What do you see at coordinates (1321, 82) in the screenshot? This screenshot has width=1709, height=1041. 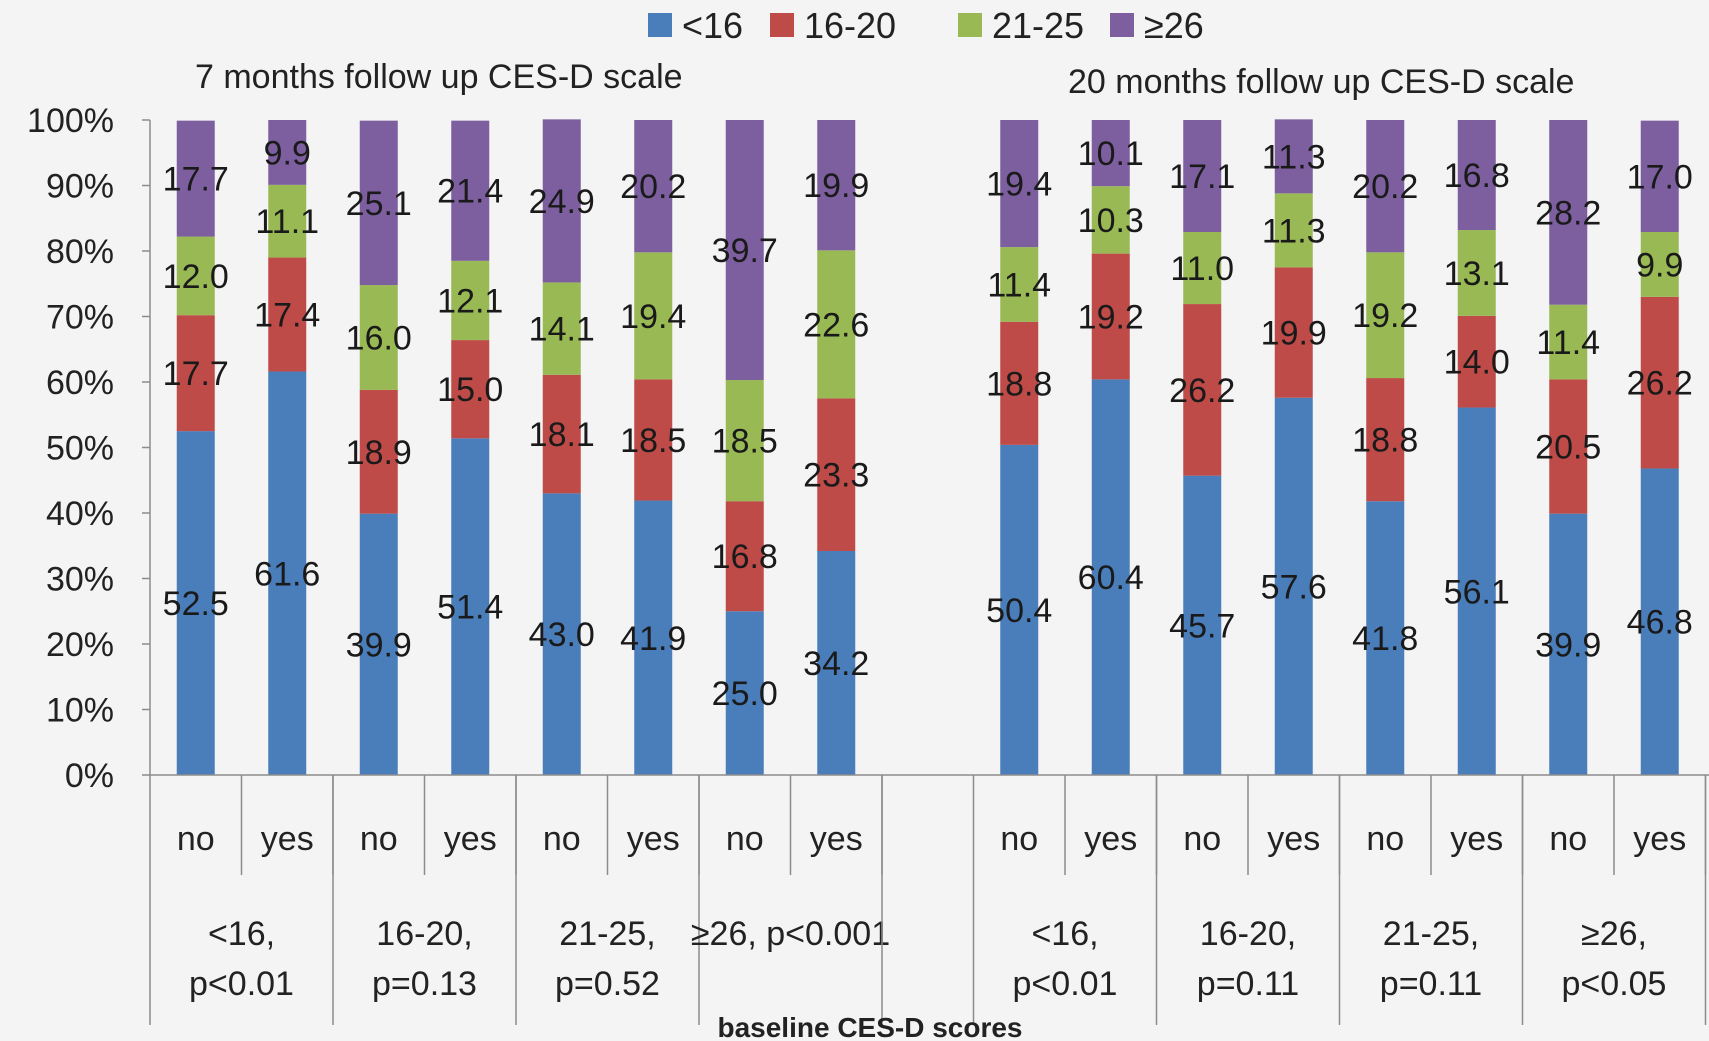 I see `panel-title: 20 months follow up CES-D scale` at bounding box center [1321, 82].